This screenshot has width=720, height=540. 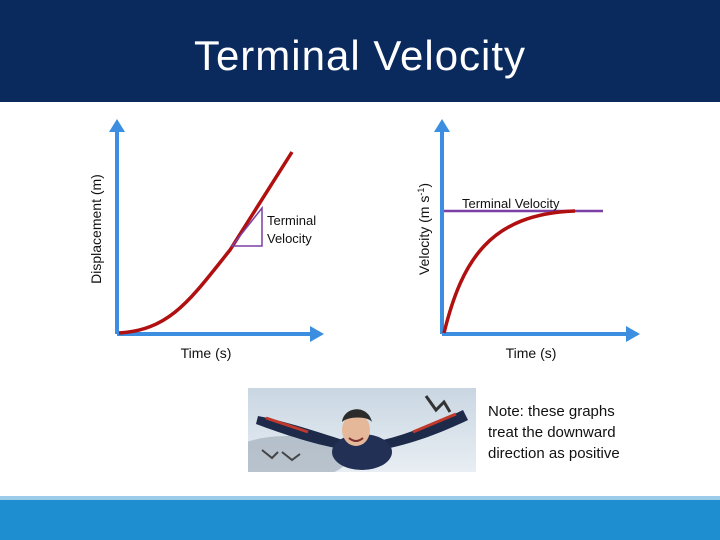 What do you see at coordinates (96, 229) in the screenshot?
I see `left-y-label: Displacement (m)` at bounding box center [96, 229].